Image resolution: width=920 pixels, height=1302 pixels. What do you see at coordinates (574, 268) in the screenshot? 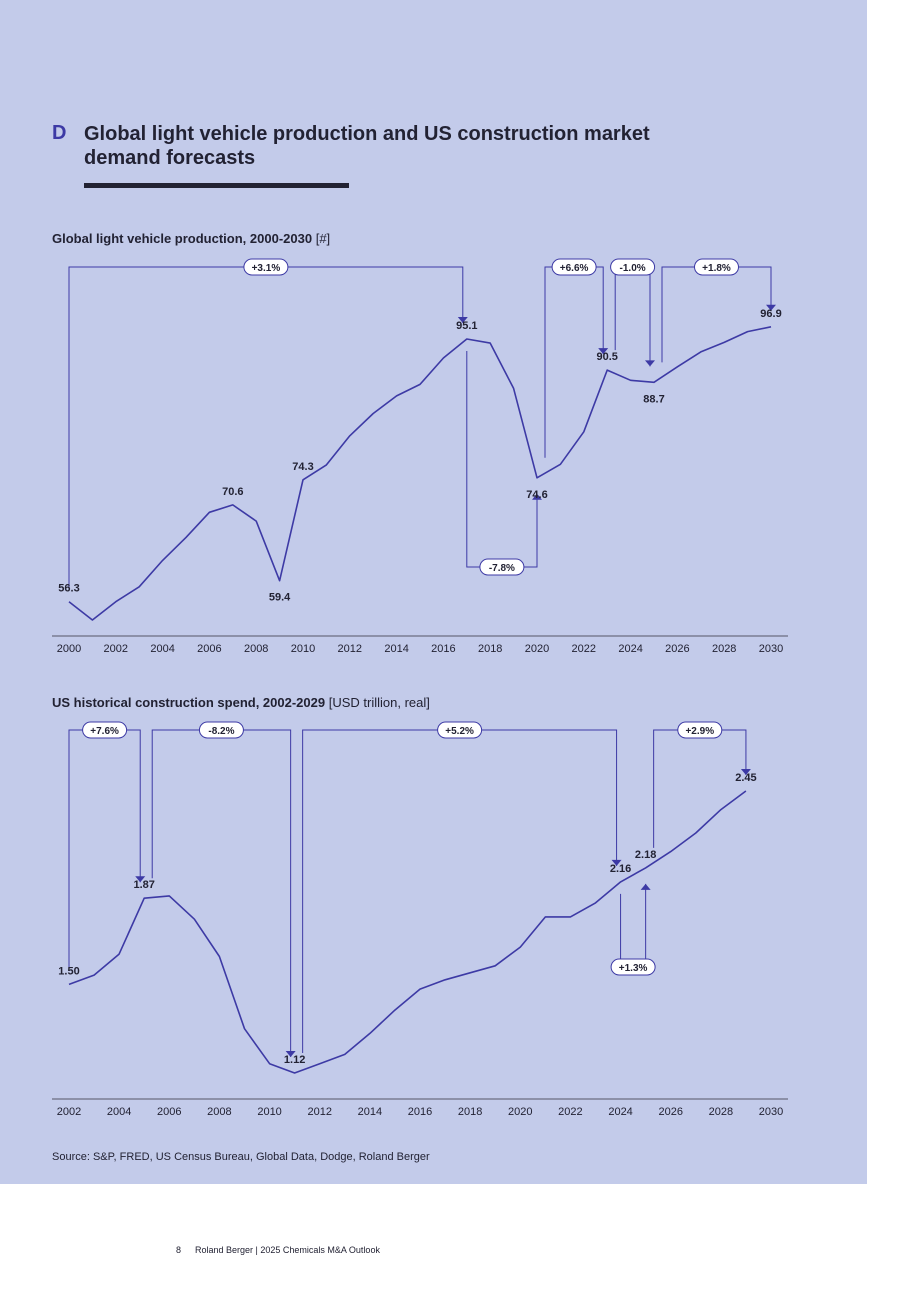
I see `vehicle-growth-badge-label: +6.6%` at bounding box center [574, 268].